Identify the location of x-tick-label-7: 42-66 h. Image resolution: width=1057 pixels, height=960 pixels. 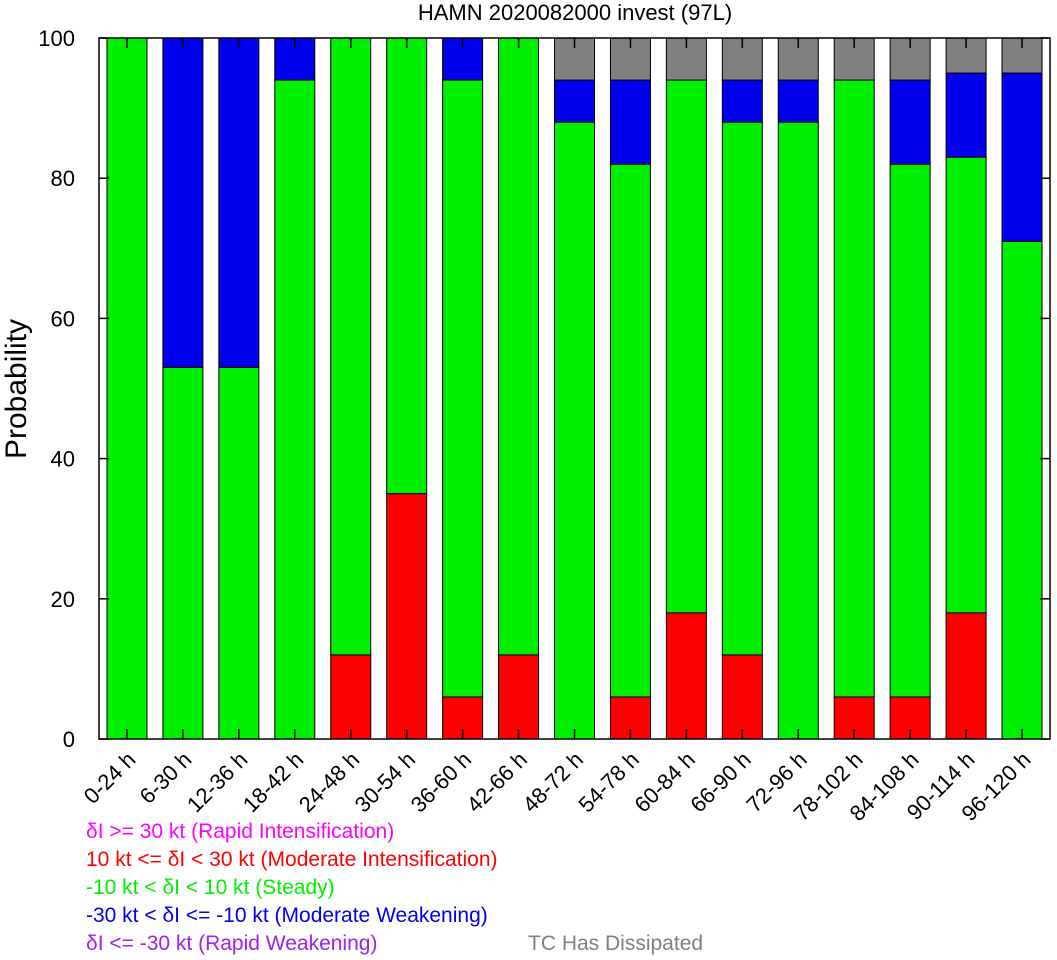
(497, 782).